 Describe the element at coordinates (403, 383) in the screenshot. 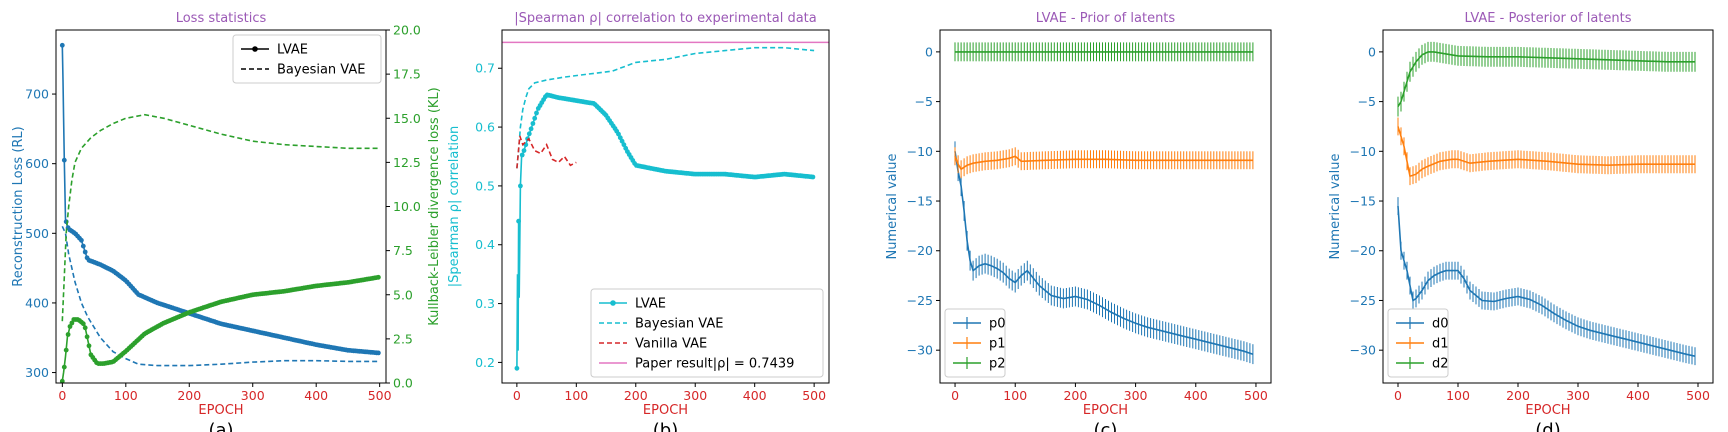

I see `y2-tick-label: 0.0` at that location.